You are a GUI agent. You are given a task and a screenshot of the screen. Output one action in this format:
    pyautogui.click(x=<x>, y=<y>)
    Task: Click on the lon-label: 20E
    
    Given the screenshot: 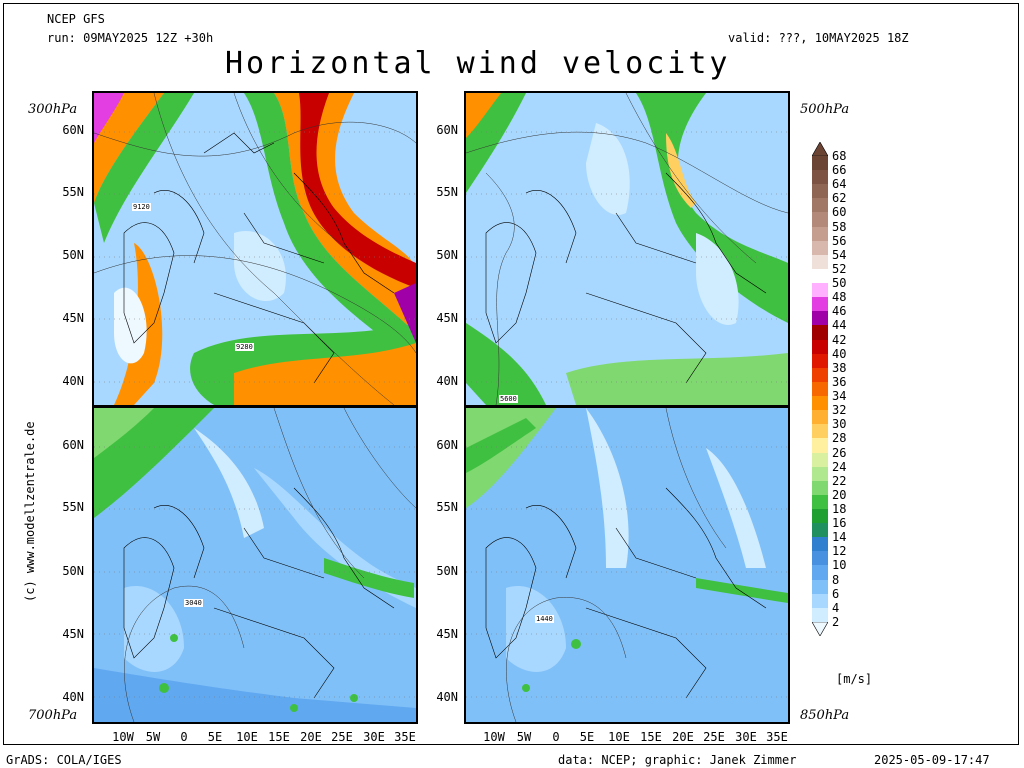 What is the action you would take?
    pyautogui.click(x=683, y=737)
    